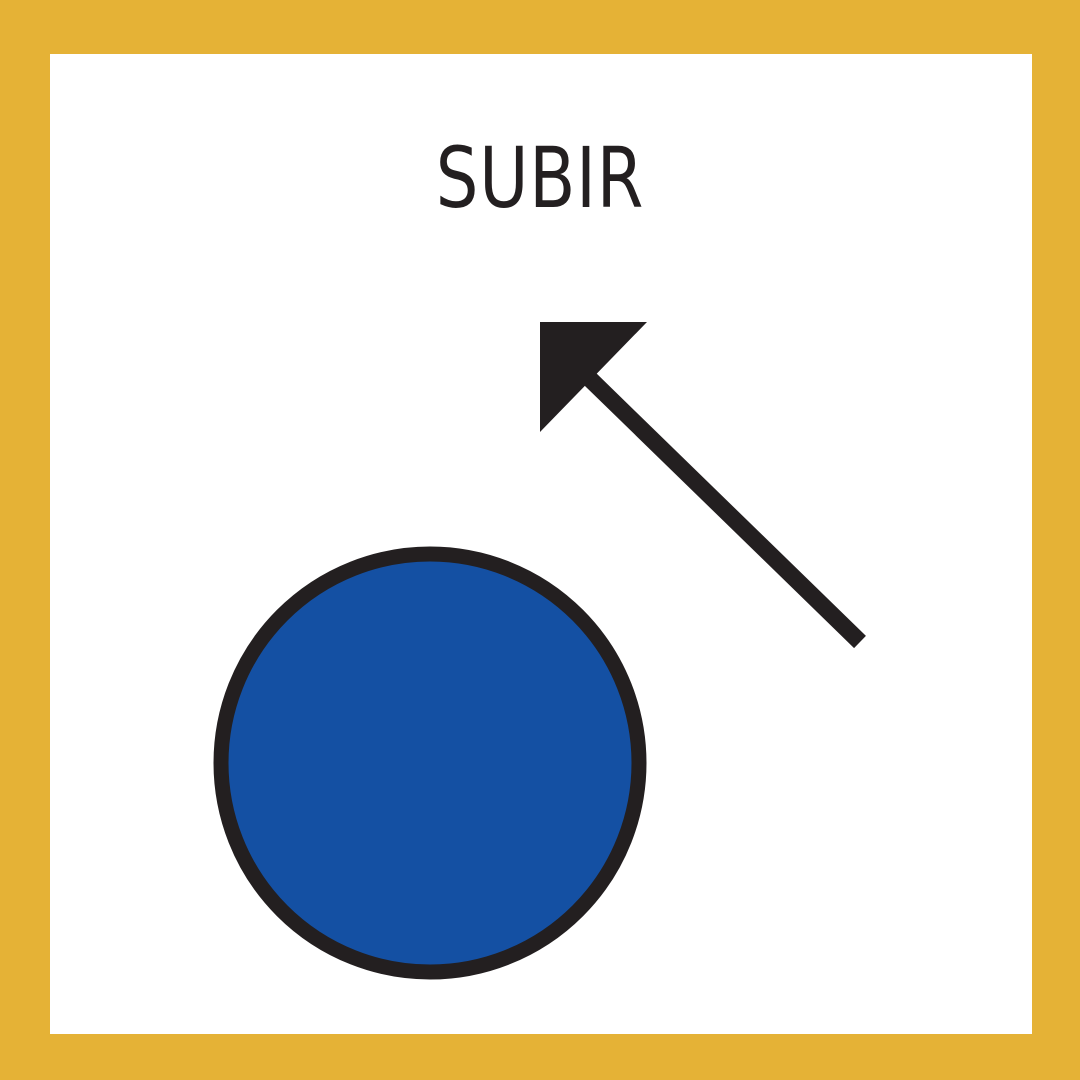 The width and height of the screenshot is (1080, 1080). I want to click on sign-label: SUBIR, so click(540, 178).